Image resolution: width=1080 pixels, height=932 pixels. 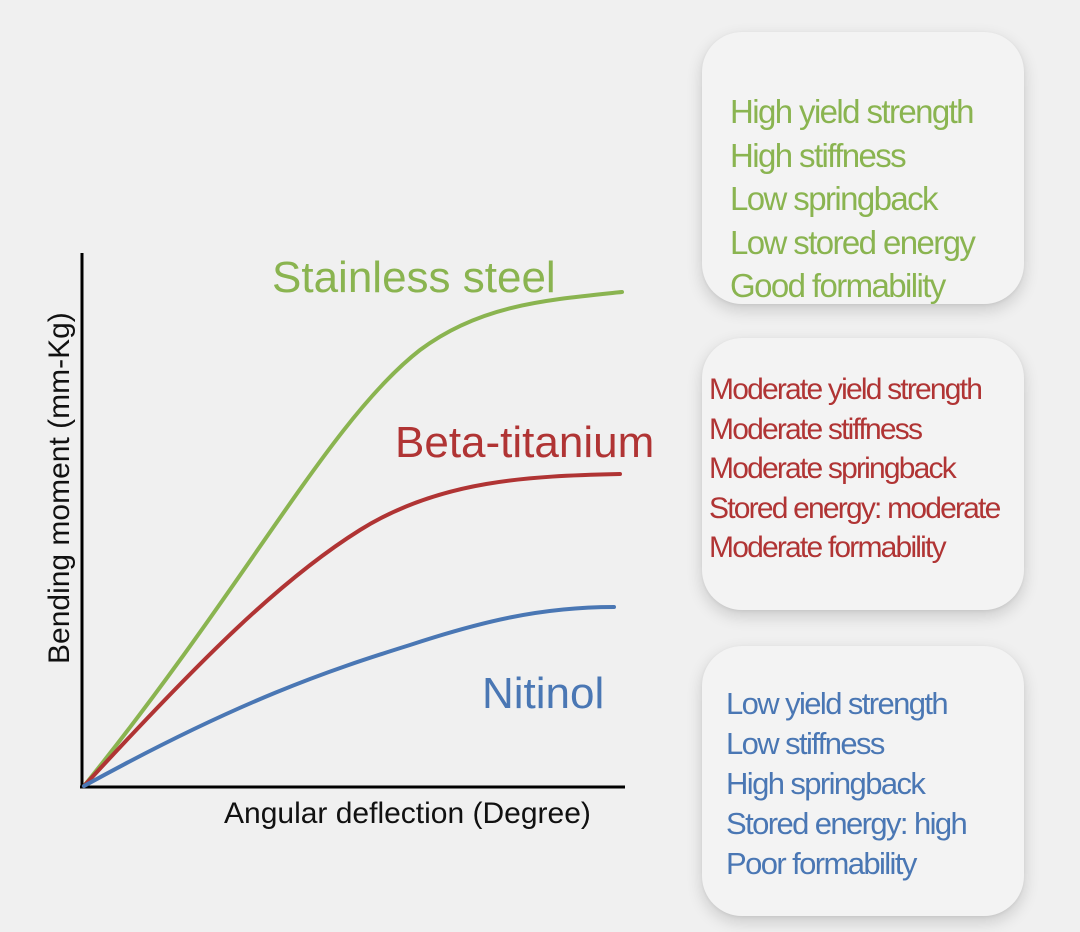 I want to click on x-axis-title: Angular deflection (Degree), so click(x=407, y=813).